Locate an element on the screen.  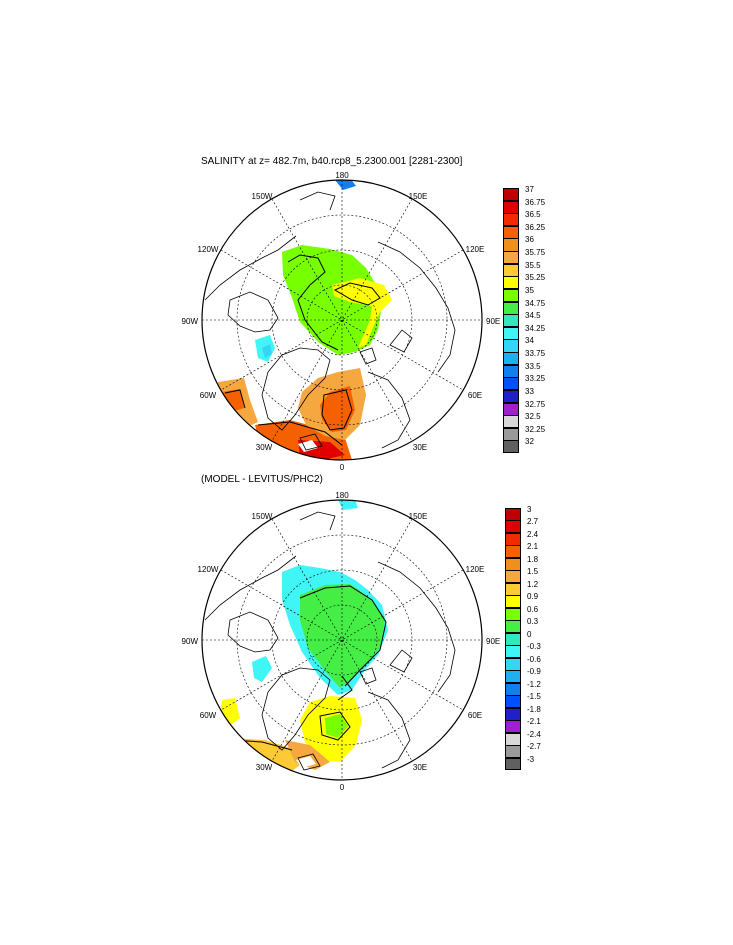
salinity-coastlines is located at coordinates (330, 321).